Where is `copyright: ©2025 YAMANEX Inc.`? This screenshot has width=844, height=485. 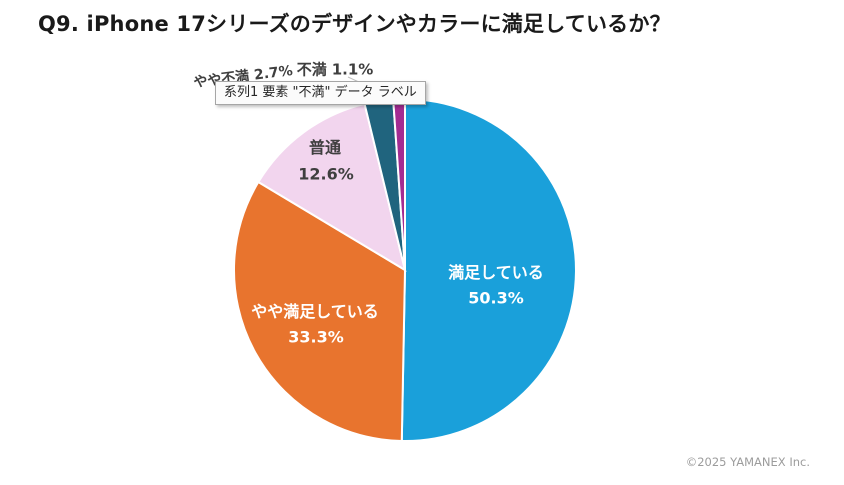 copyright: ©2025 YAMANEX Inc. is located at coordinates (747, 462).